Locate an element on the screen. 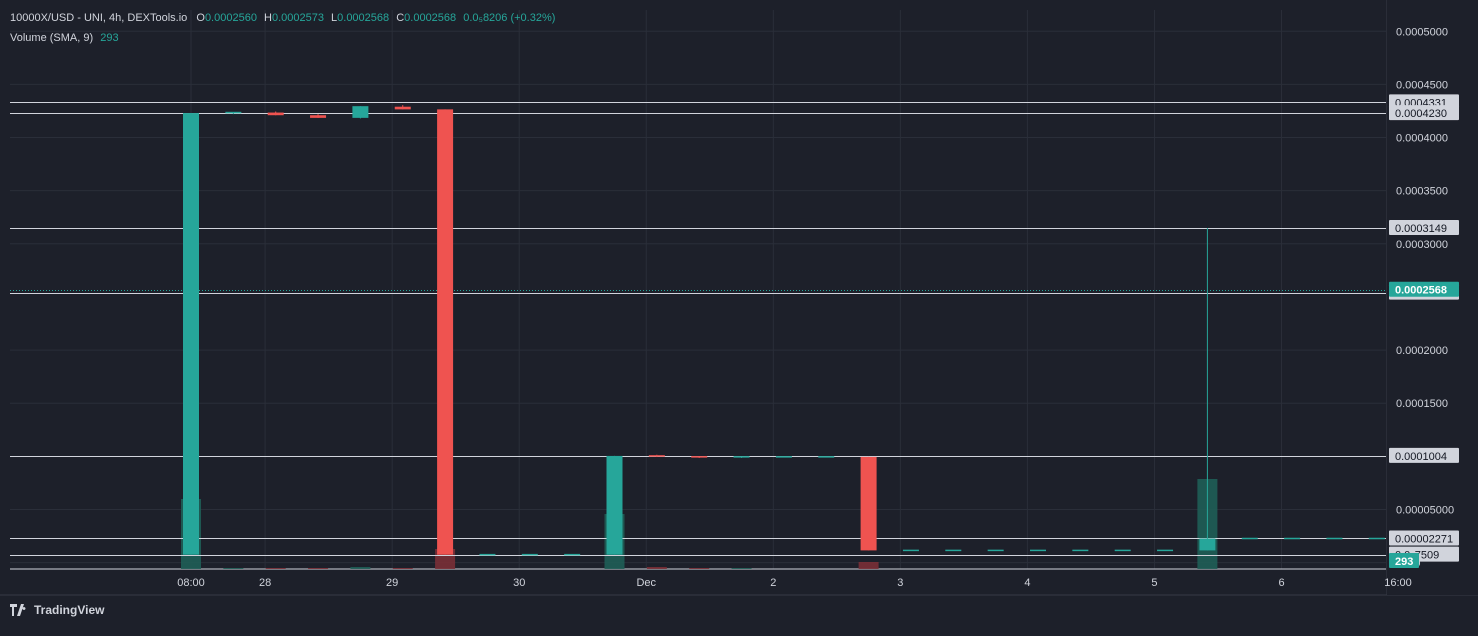 This screenshot has height=636, width=1478. time-tick-label: 29 is located at coordinates (392, 583).